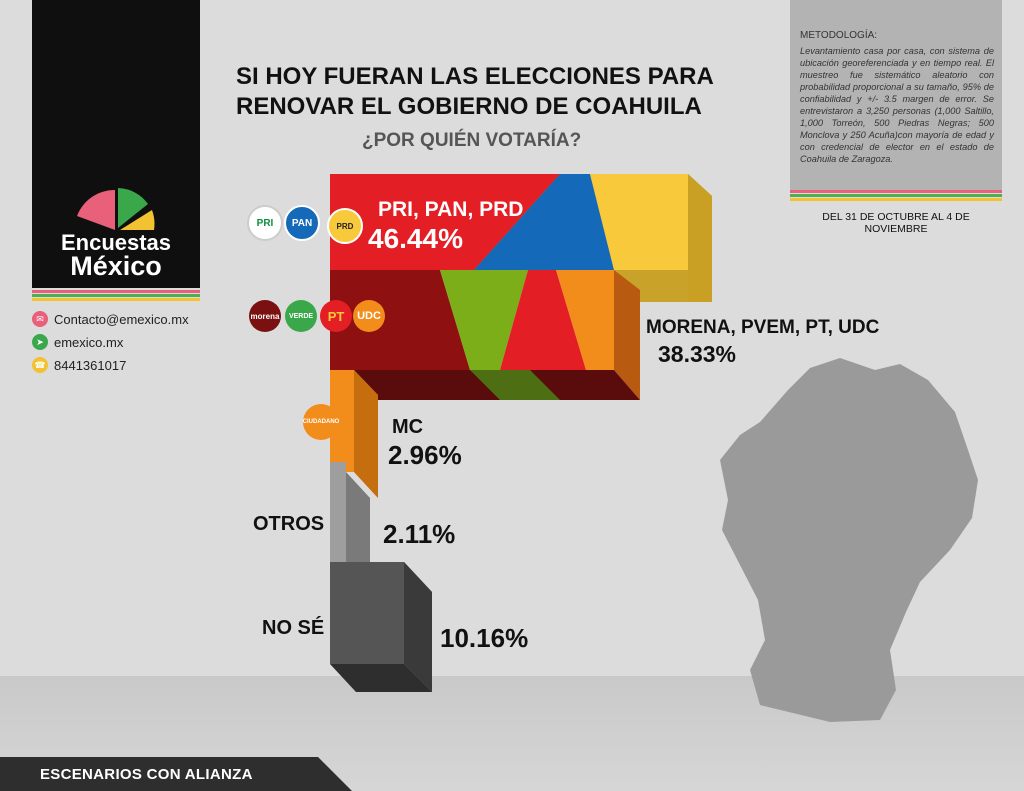  What do you see at coordinates (336, 316) in the screenshot?
I see `pt-logo-icon: PT` at bounding box center [336, 316].